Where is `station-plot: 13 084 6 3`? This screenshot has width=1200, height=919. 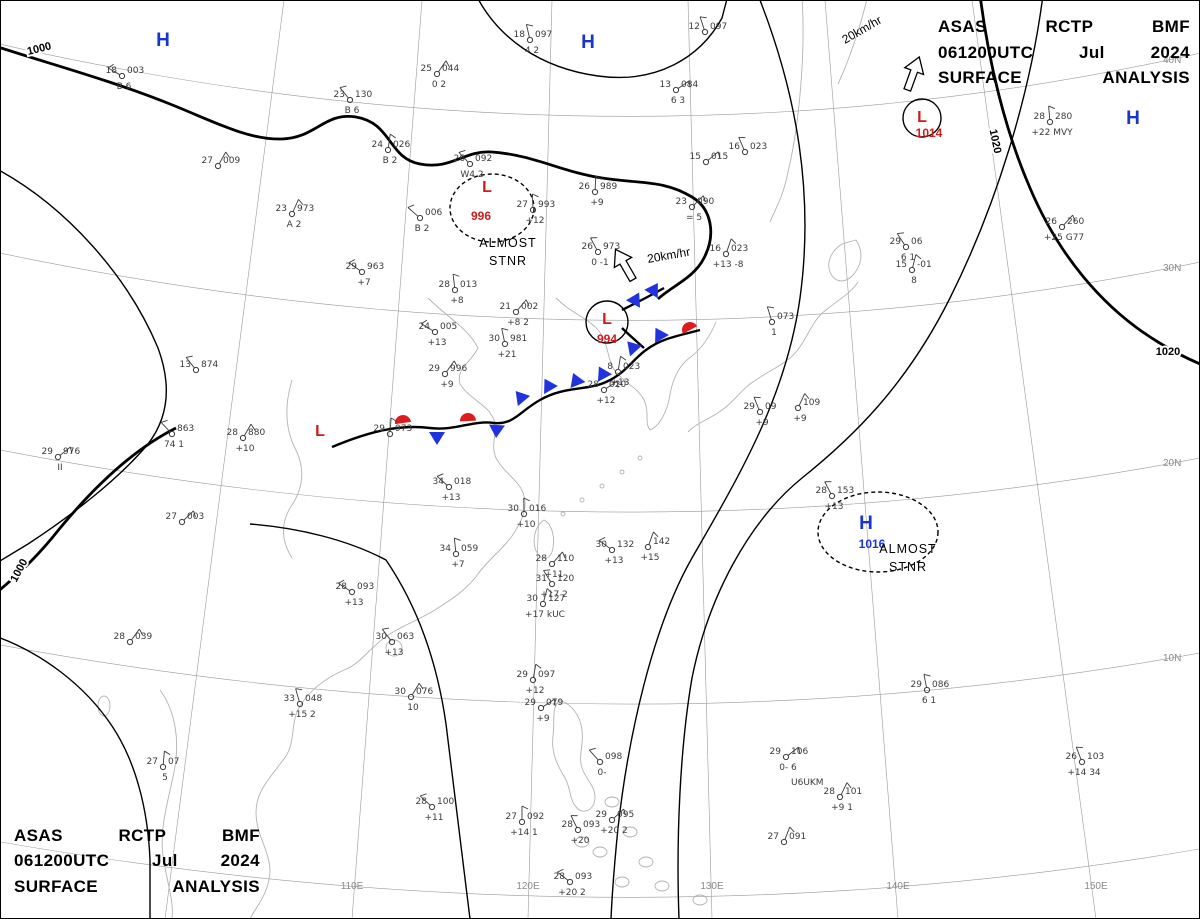 station-plot: 13 084 6 3 is located at coordinates (679, 93).